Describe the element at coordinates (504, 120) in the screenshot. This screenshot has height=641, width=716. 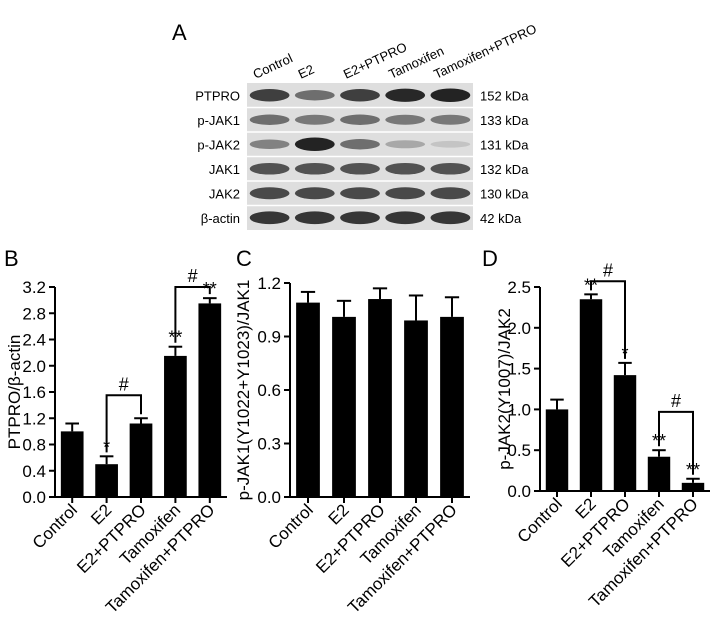
I see `blot-size-label: 133 kDa` at that location.